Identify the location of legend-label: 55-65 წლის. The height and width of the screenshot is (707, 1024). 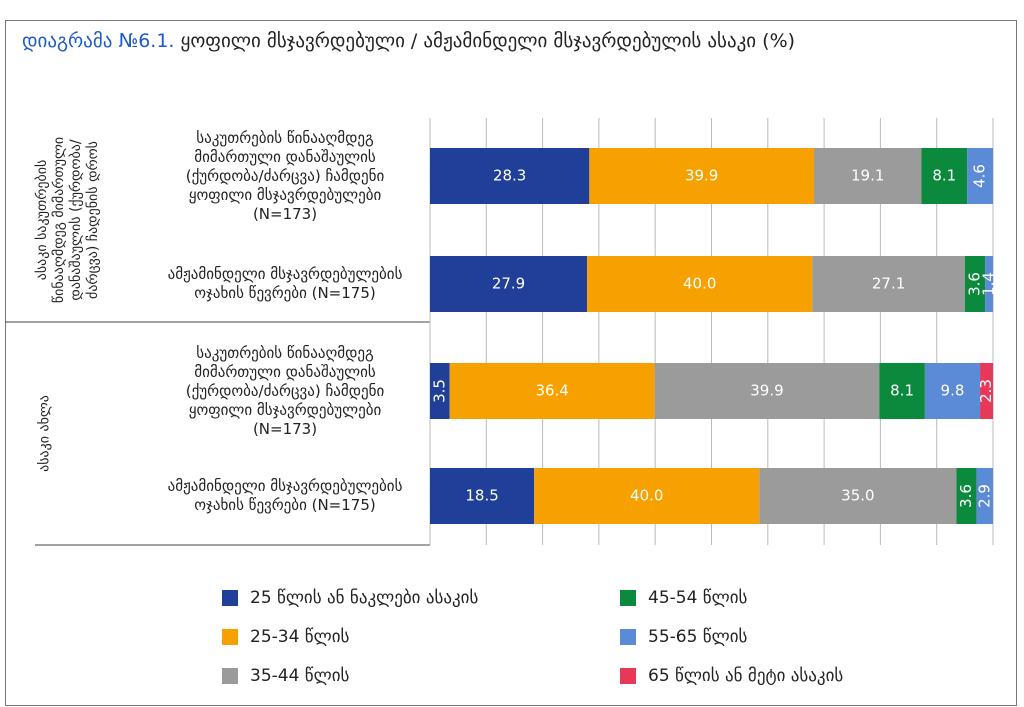
(698, 637).